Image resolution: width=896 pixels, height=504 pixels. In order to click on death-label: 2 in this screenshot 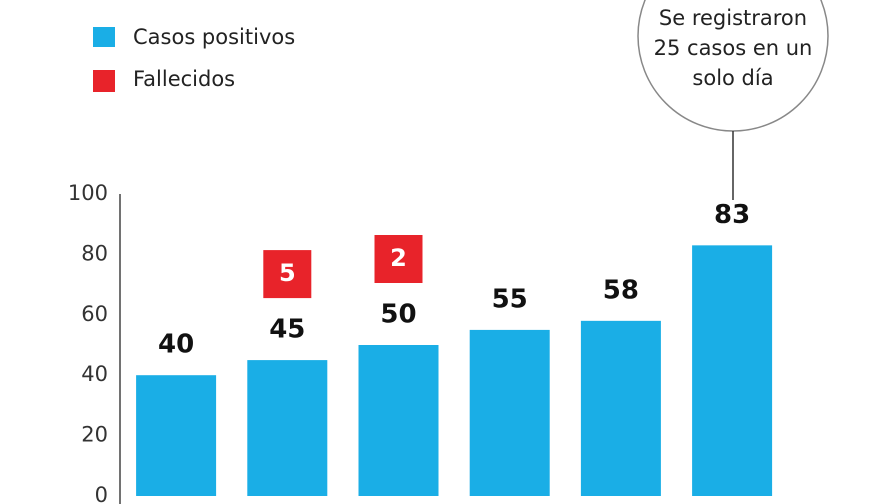, I will do `click(398, 258)`.